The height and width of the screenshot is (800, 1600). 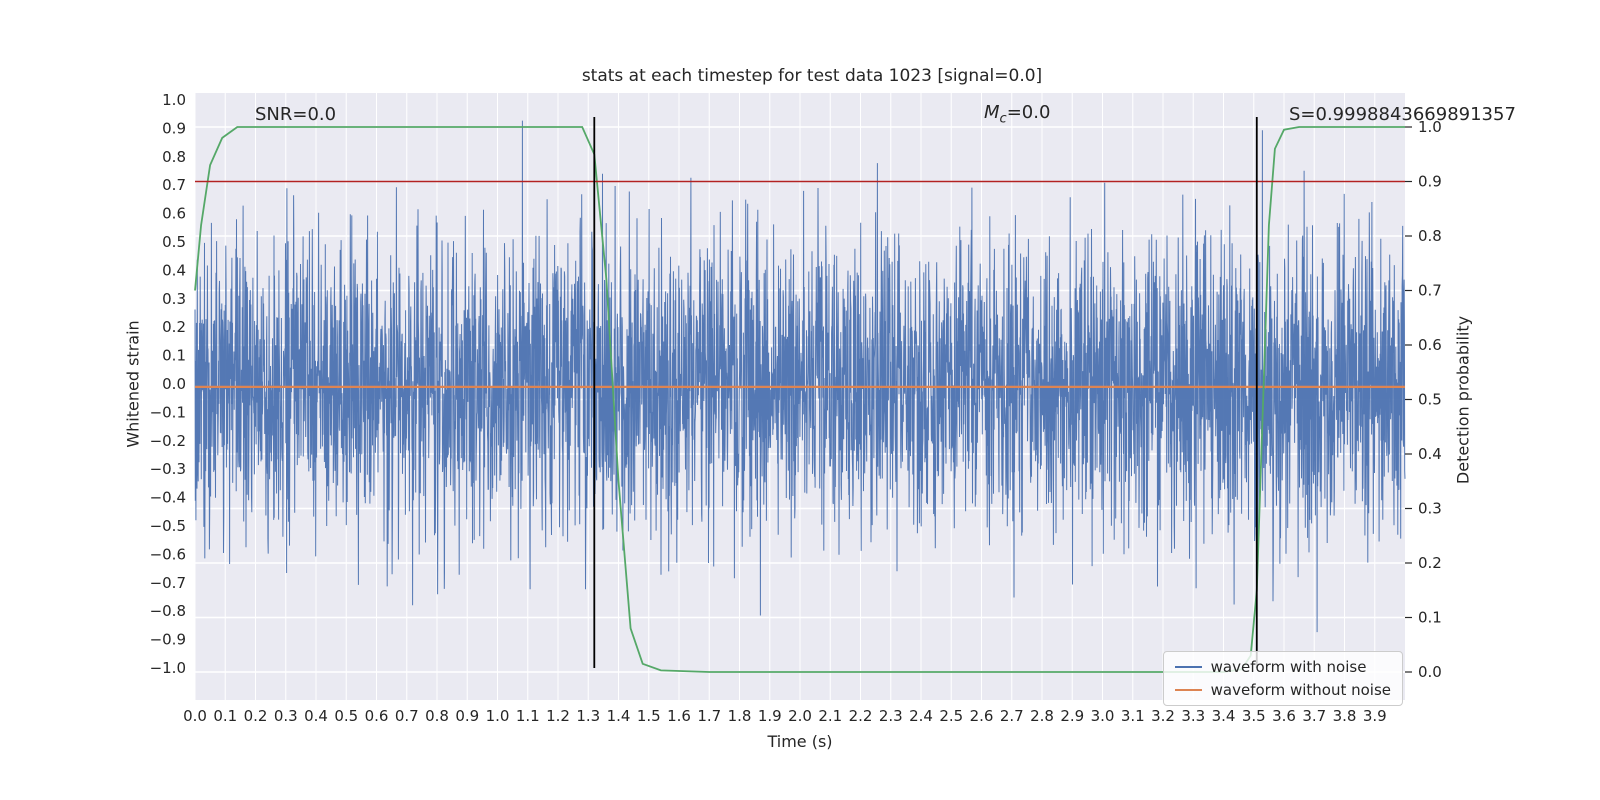 I want to click on y-axis-label-left: Whitened strain, so click(x=133, y=384).